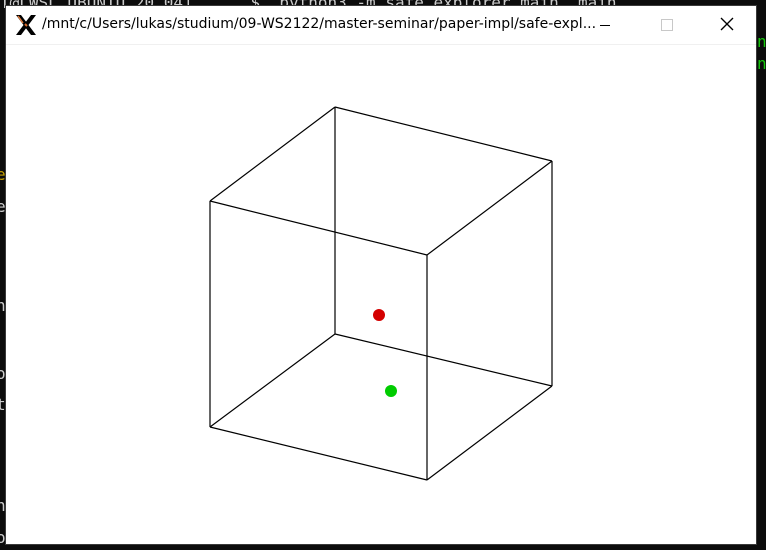  What do you see at coordinates (391, 391) in the screenshot?
I see `green-point` at bounding box center [391, 391].